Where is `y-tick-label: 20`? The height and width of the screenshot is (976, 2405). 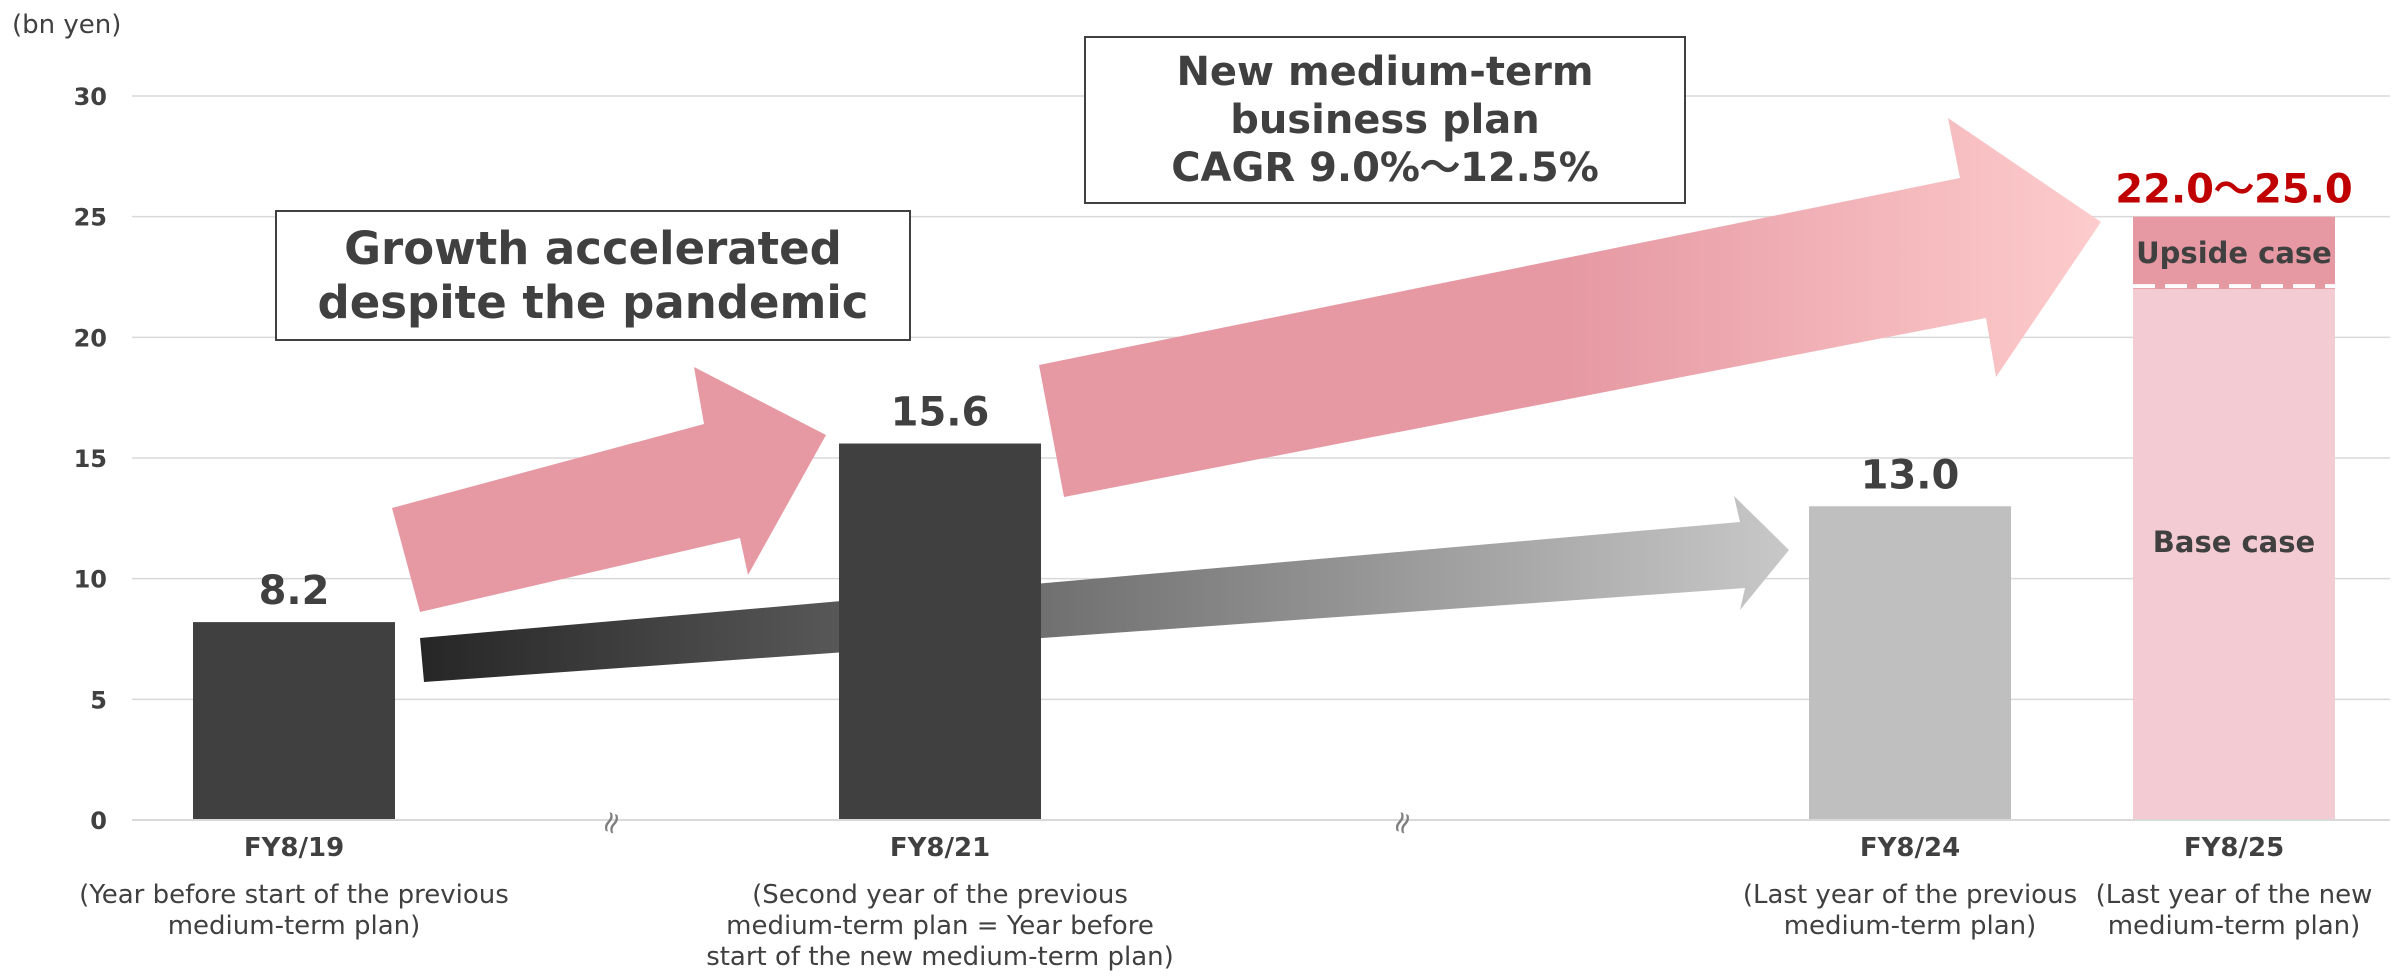
y-tick-label: 20 is located at coordinates (90, 338).